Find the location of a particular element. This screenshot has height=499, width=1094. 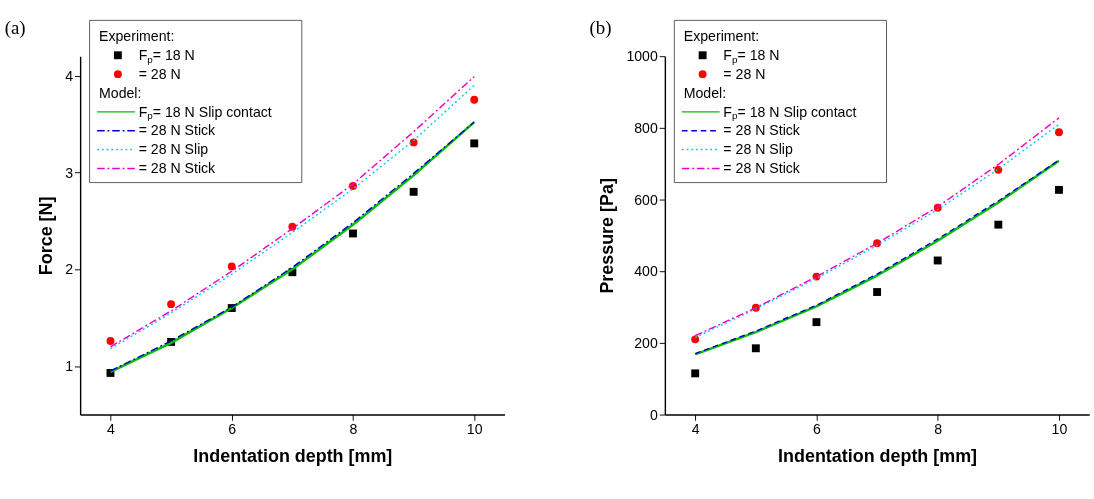

y-tick-label: 600 is located at coordinates (646, 199).